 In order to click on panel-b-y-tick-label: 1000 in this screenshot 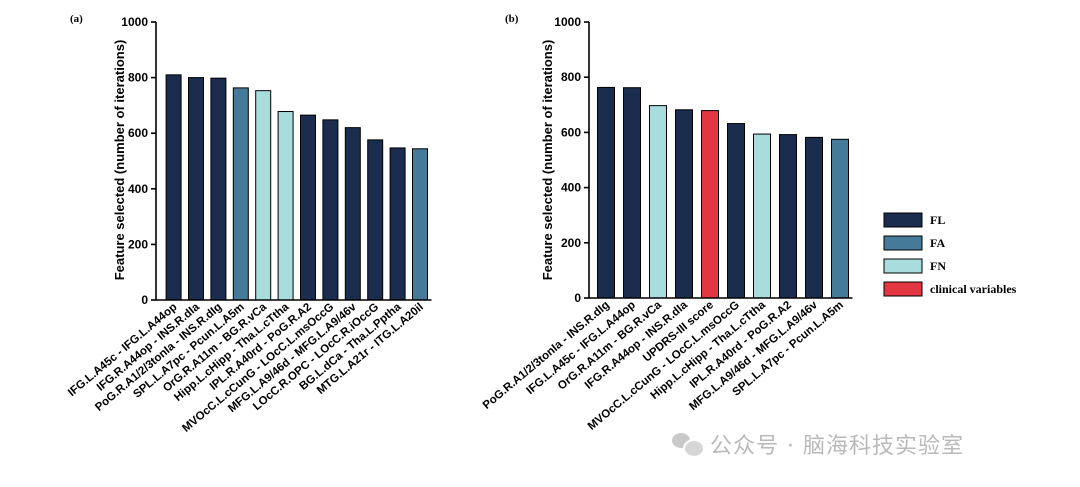, I will do `click(567, 22)`.